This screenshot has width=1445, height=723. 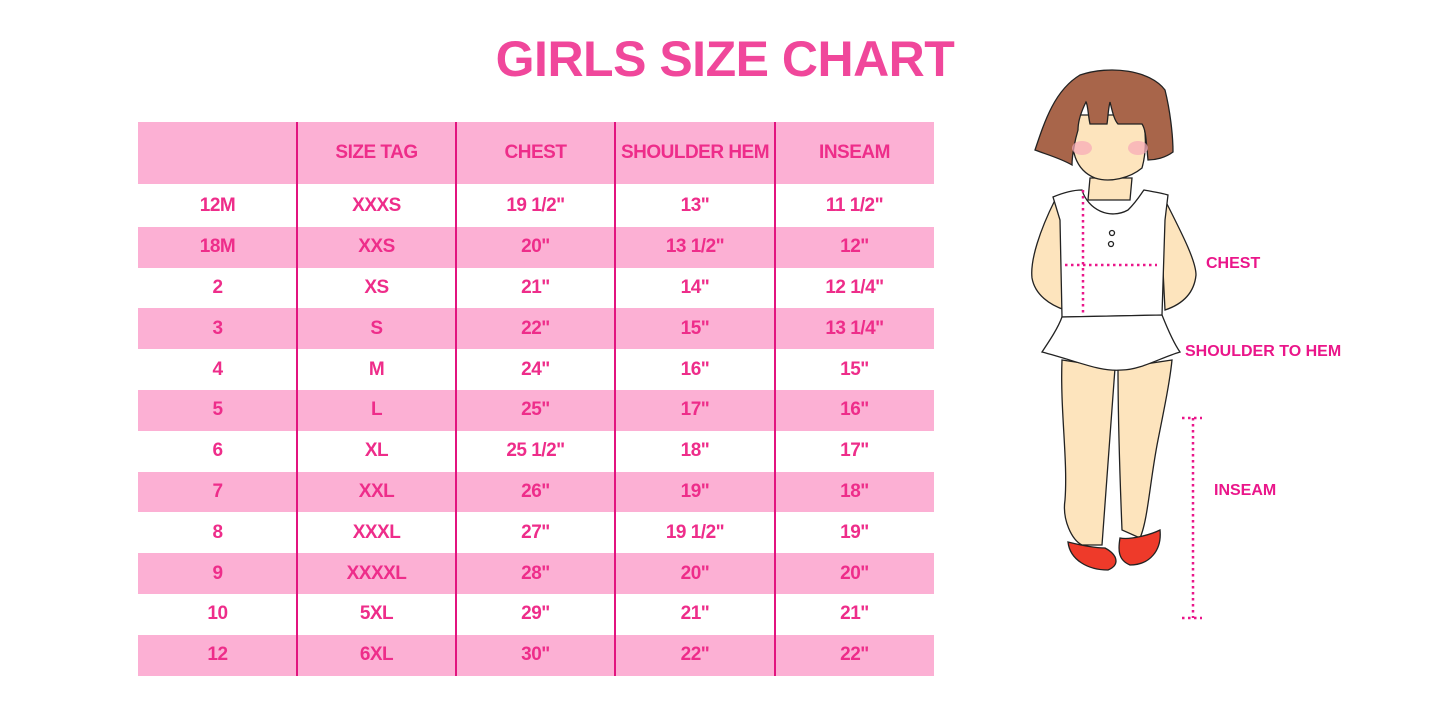 What do you see at coordinates (217, 153) in the screenshot?
I see `header-cell` at bounding box center [217, 153].